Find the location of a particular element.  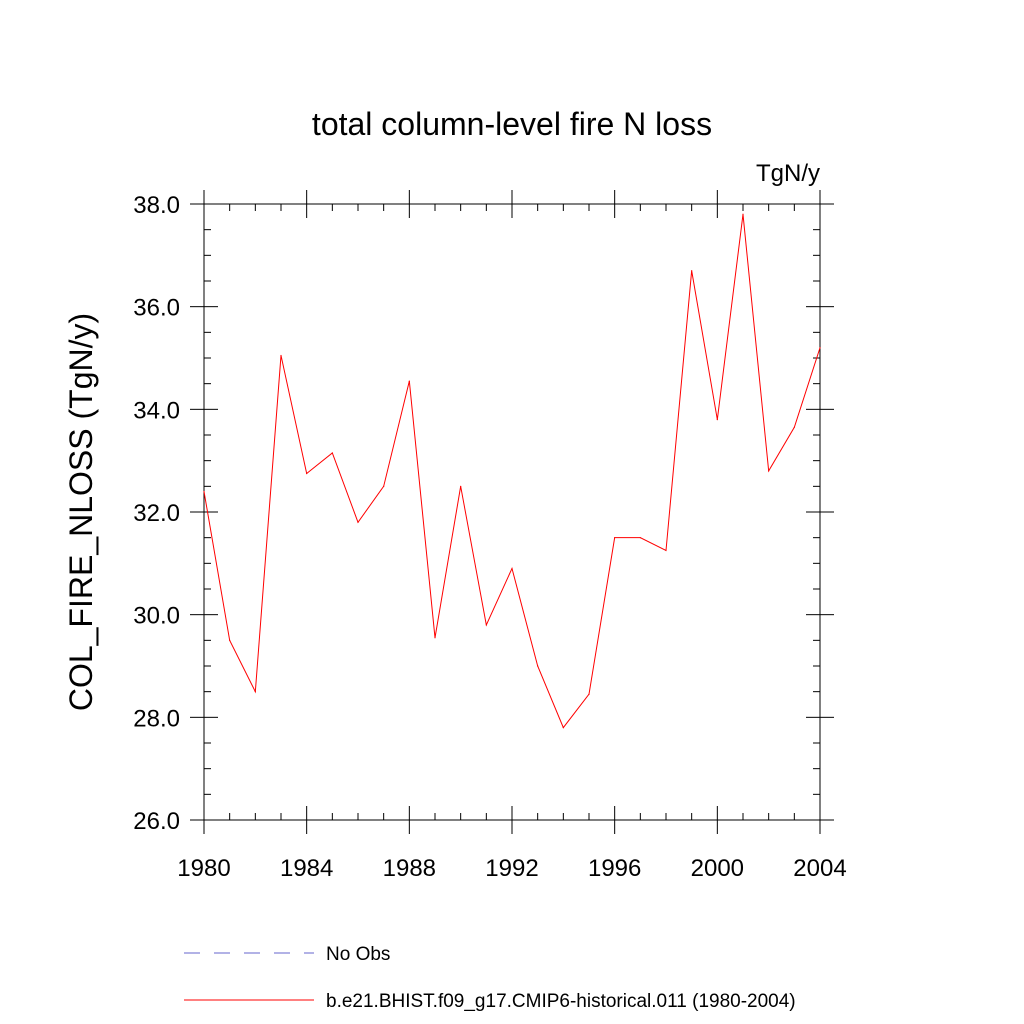

legend-label: No Obs is located at coordinates (358, 954).